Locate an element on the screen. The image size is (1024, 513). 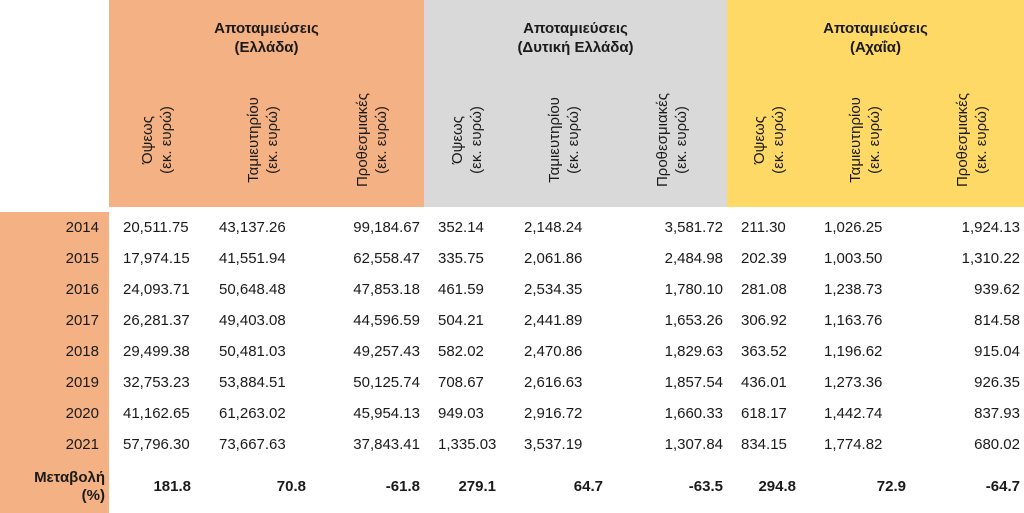
value-cell: 1,660.33 is located at coordinates (693, 413).